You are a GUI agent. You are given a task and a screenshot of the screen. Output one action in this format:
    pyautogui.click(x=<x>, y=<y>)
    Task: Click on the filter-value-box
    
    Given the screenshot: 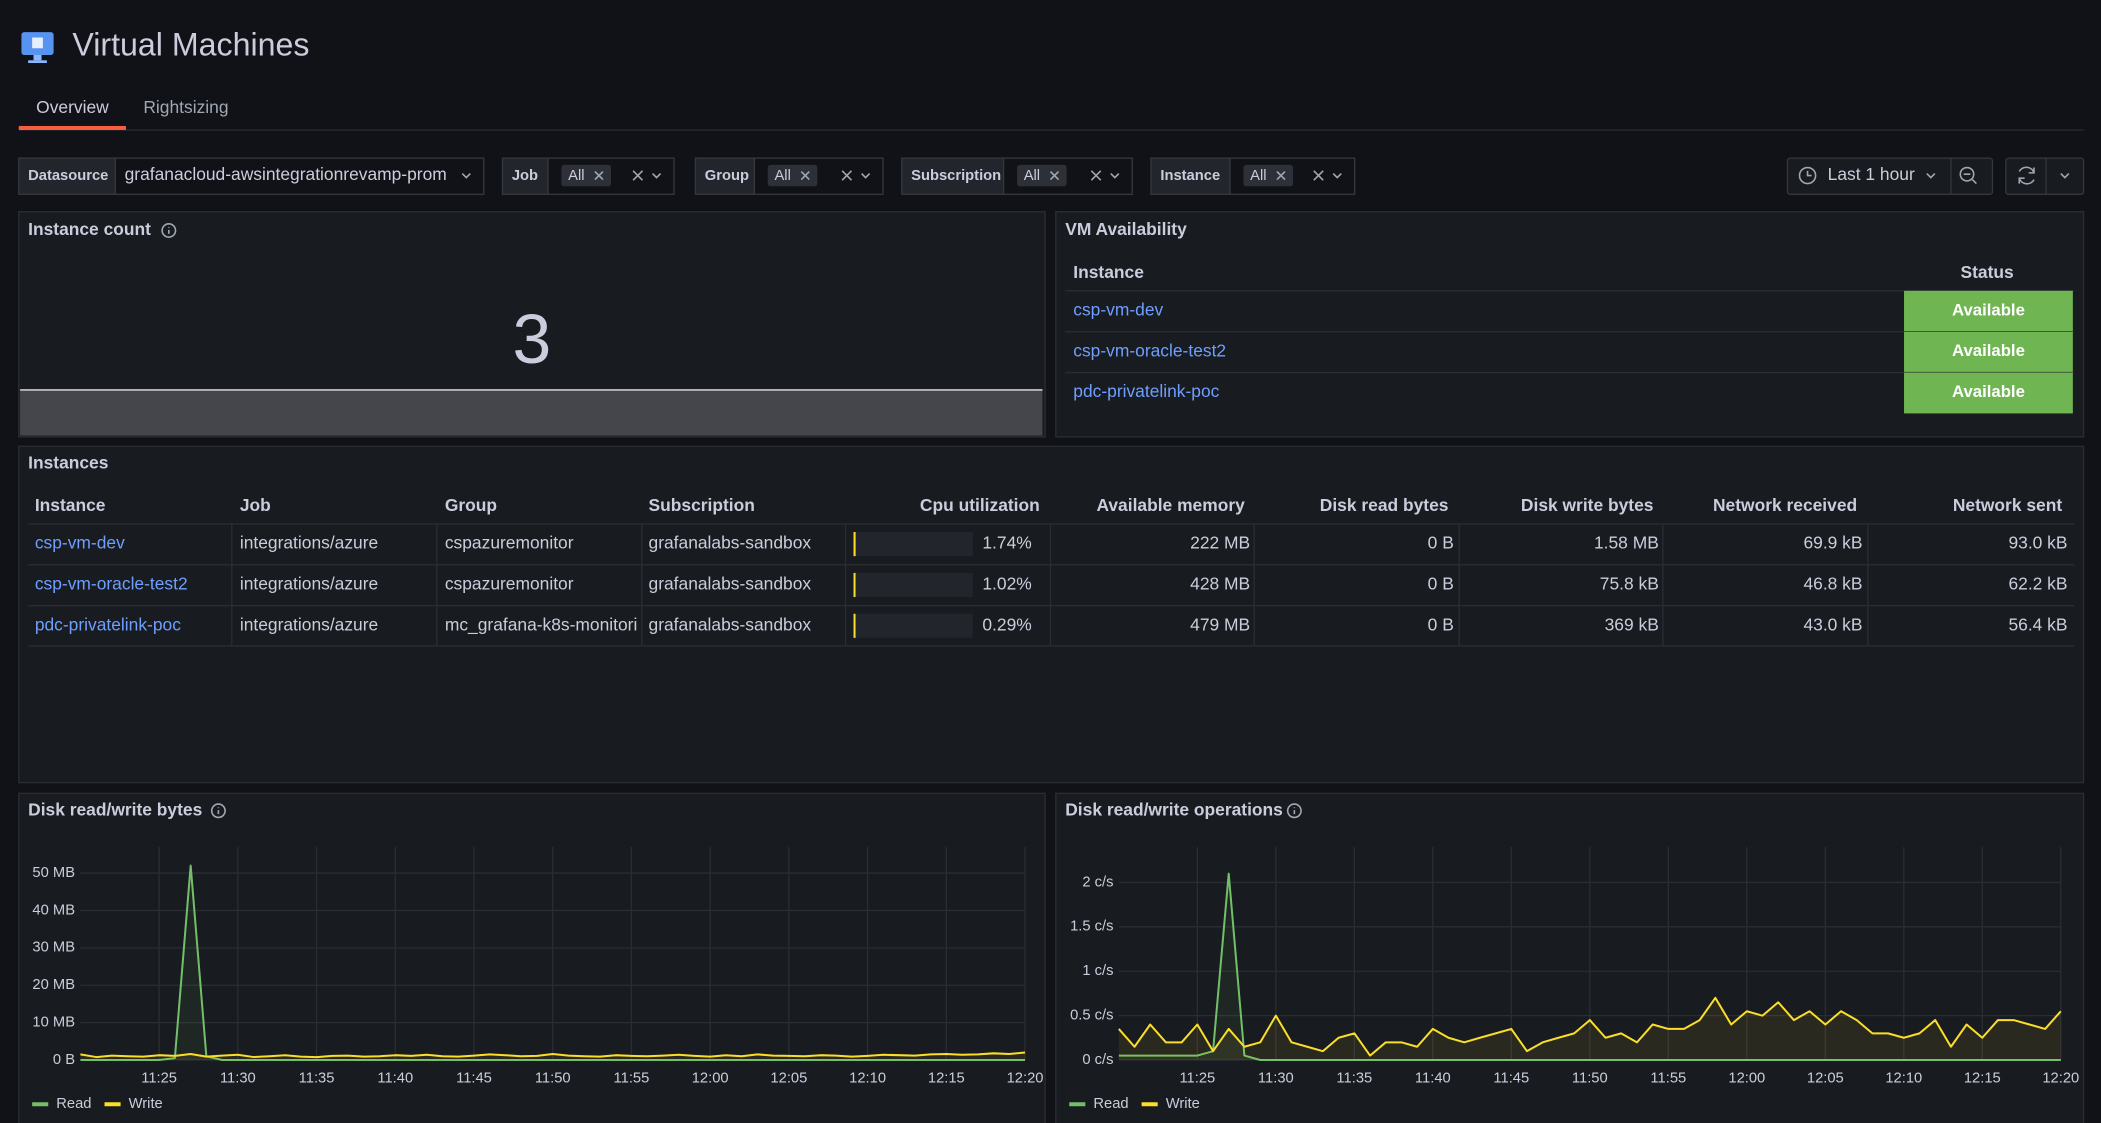 What is the action you would take?
    pyautogui.click(x=299, y=176)
    